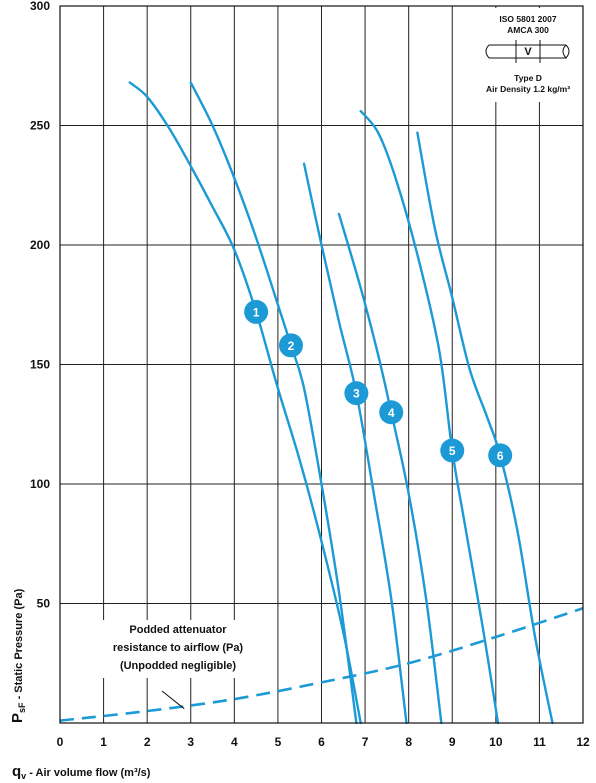 This screenshot has height=783, width=596. What do you see at coordinates (528, 89) in the screenshot?
I see `legend-density: Air Density 1.2 kg/m³` at bounding box center [528, 89].